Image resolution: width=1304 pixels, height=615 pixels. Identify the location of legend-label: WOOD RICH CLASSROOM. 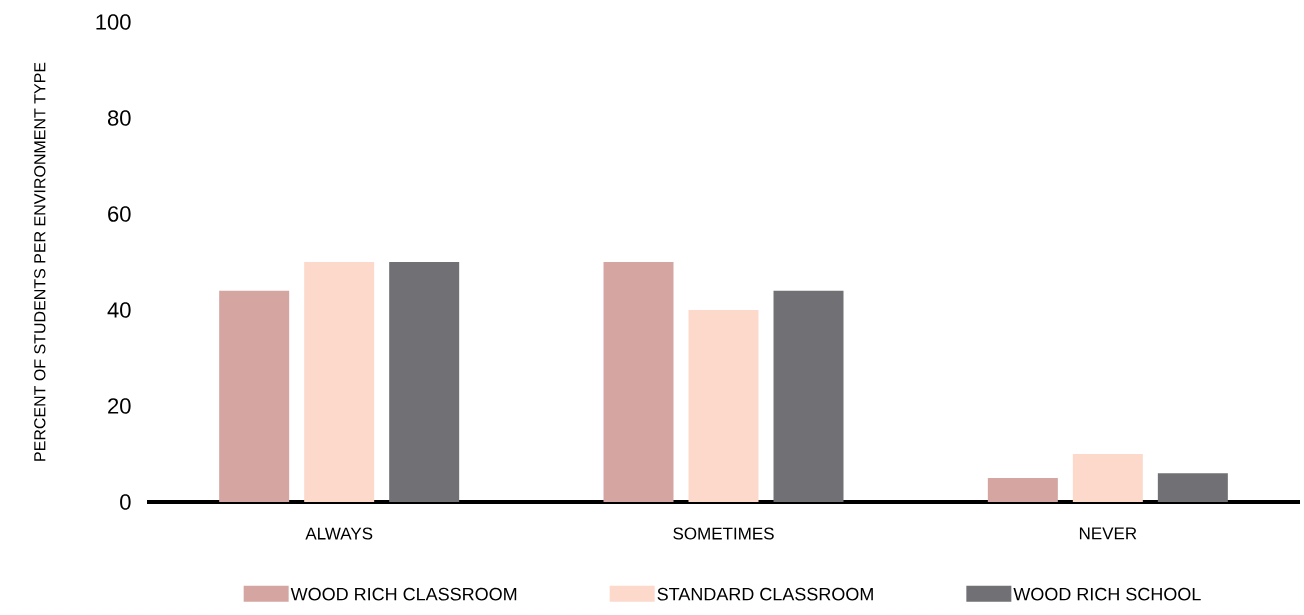
(403, 594).